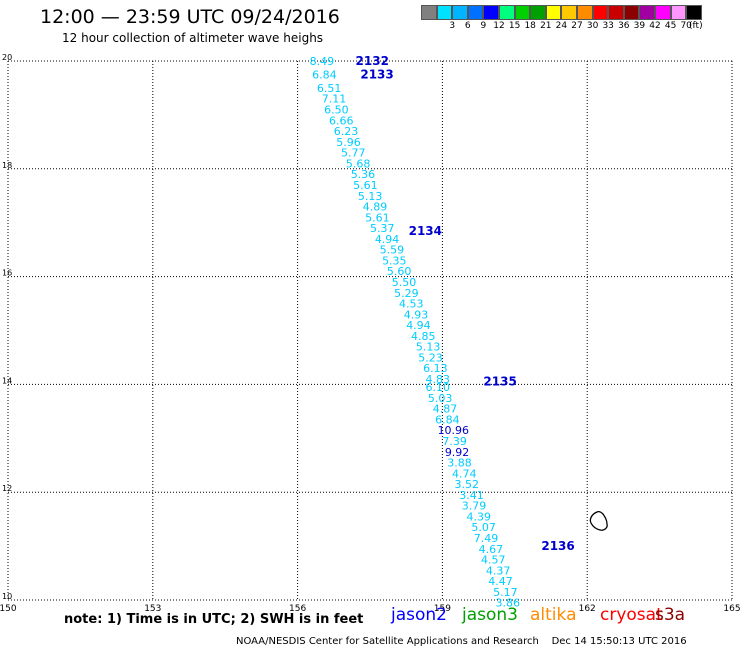 The height and width of the screenshot is (650, 740). What do you see at coordinates (346, 131) in the screenshot?
I see `swh-value-label: 6.23` at bounding box center [346, 131].